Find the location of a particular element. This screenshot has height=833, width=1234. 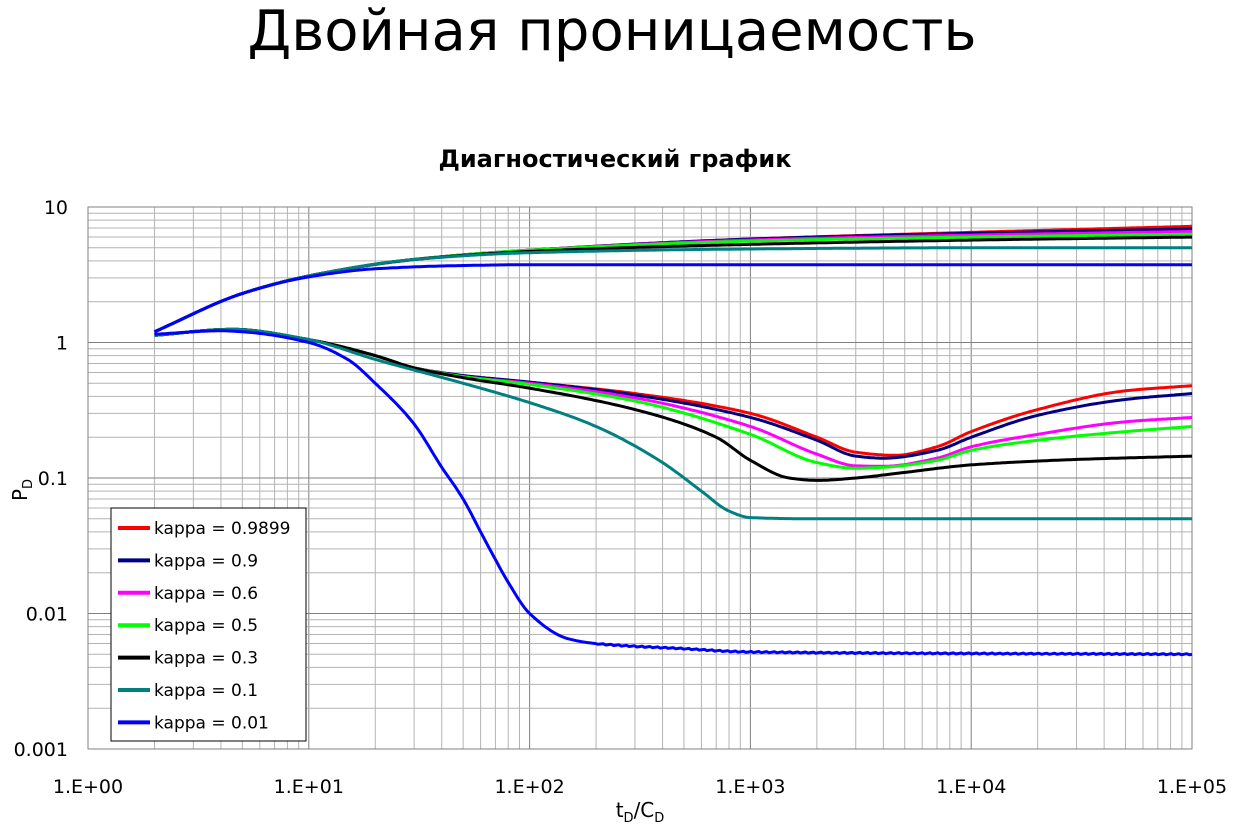

x-axis-label: tD/CD is located at coordinates (640, 812).